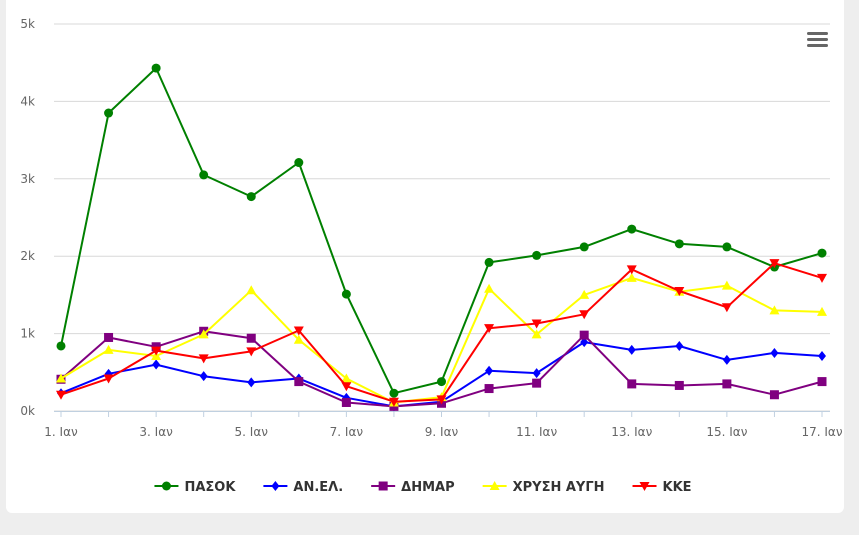 The image size is (859, 535). What do you see at coordinates (427, 487) in the screenshot?
I see `legend-label: ΔΗΜΑΡ` at bounding box center [427, 487].